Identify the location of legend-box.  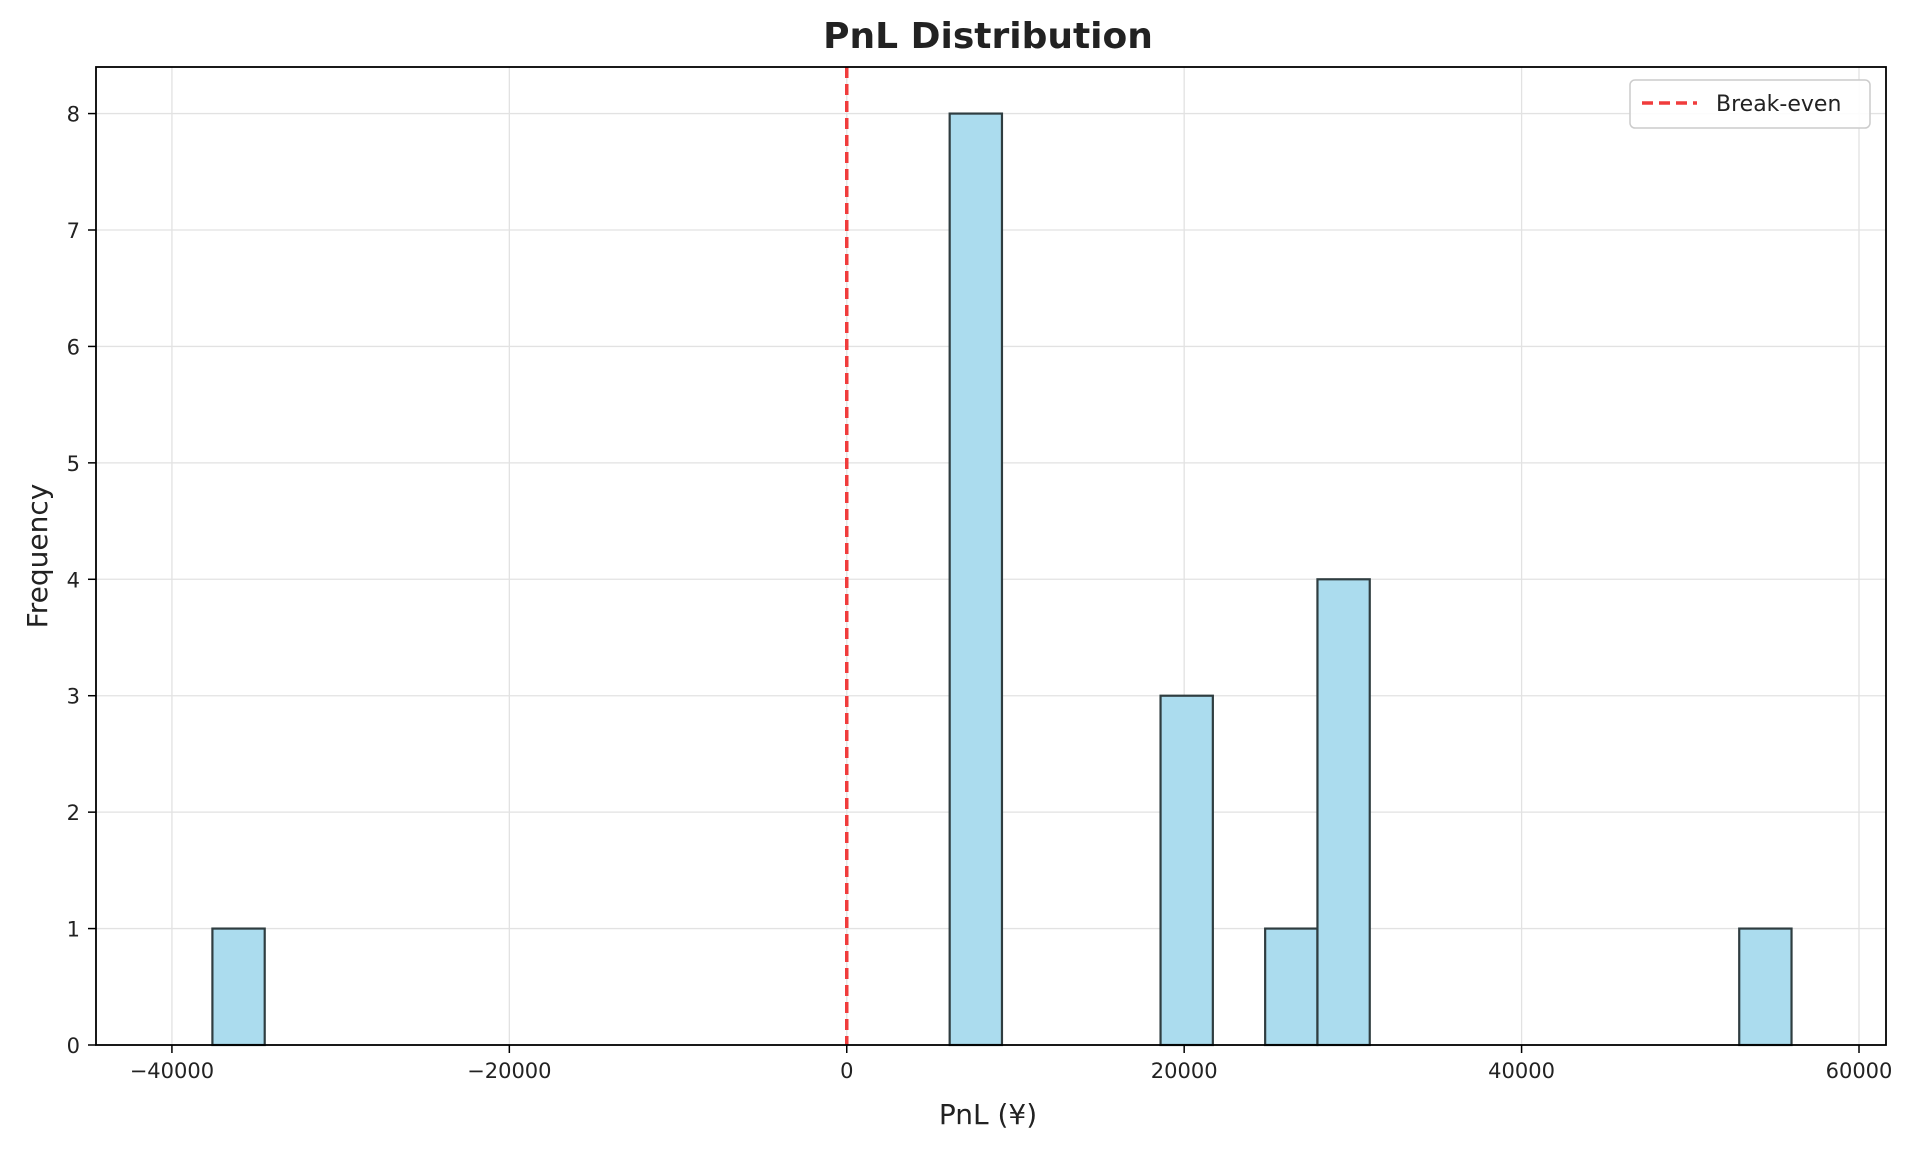
(1750, 104).